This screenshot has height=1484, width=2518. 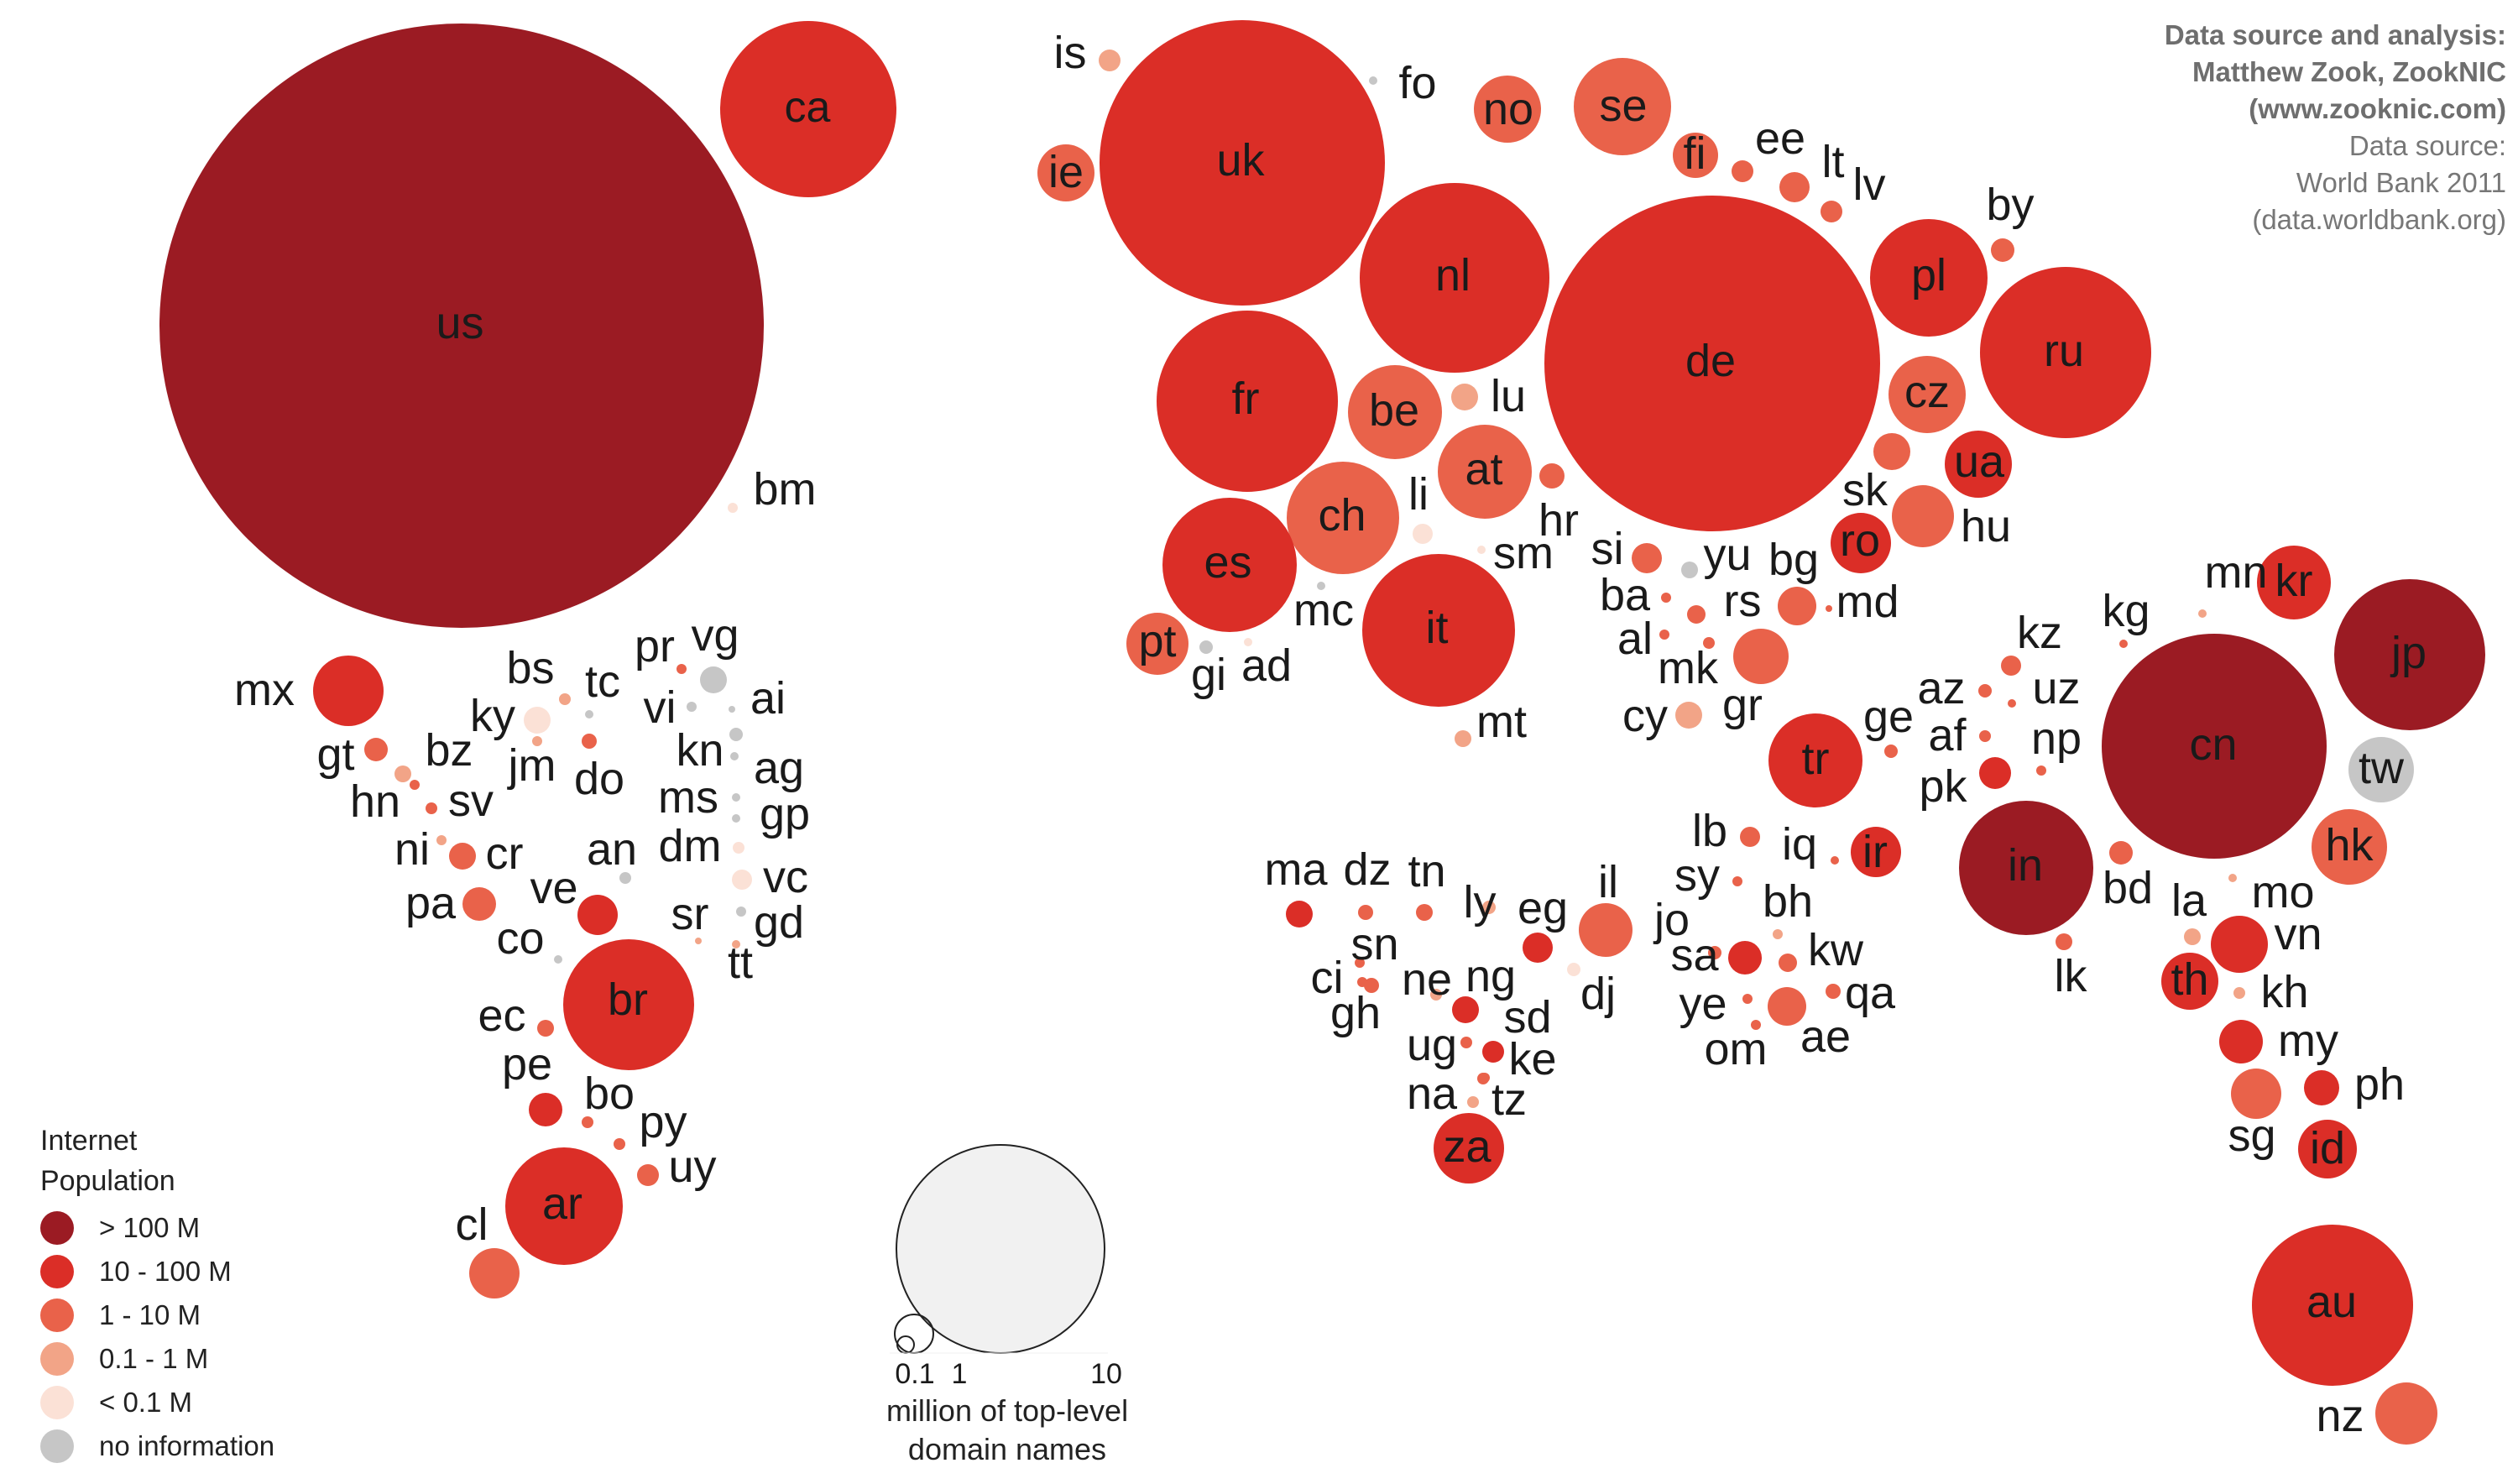 I want to click on country-label-ke: ke, so click(x=1532, y=1059).